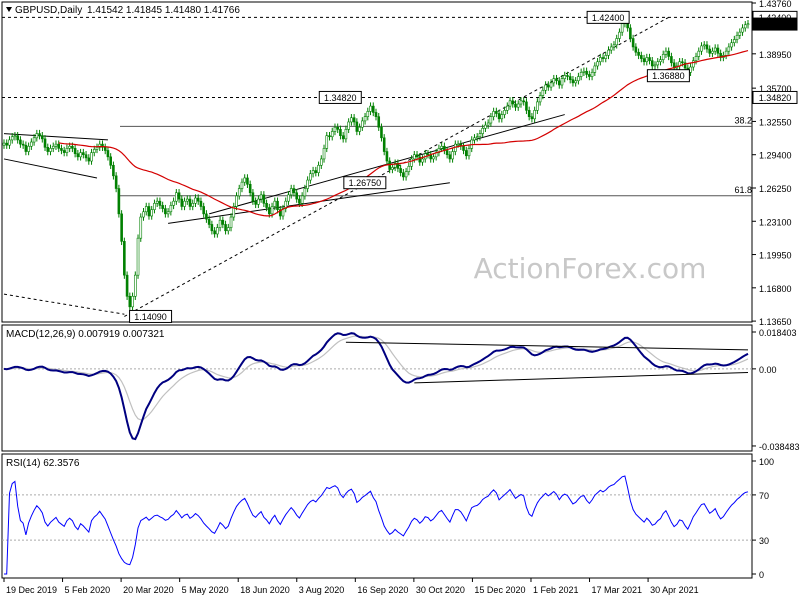 Image resolution: width=800 pixels, height=600 pixels. I want to click on x-tick-label: 5 May 2020, so click(205, 590).